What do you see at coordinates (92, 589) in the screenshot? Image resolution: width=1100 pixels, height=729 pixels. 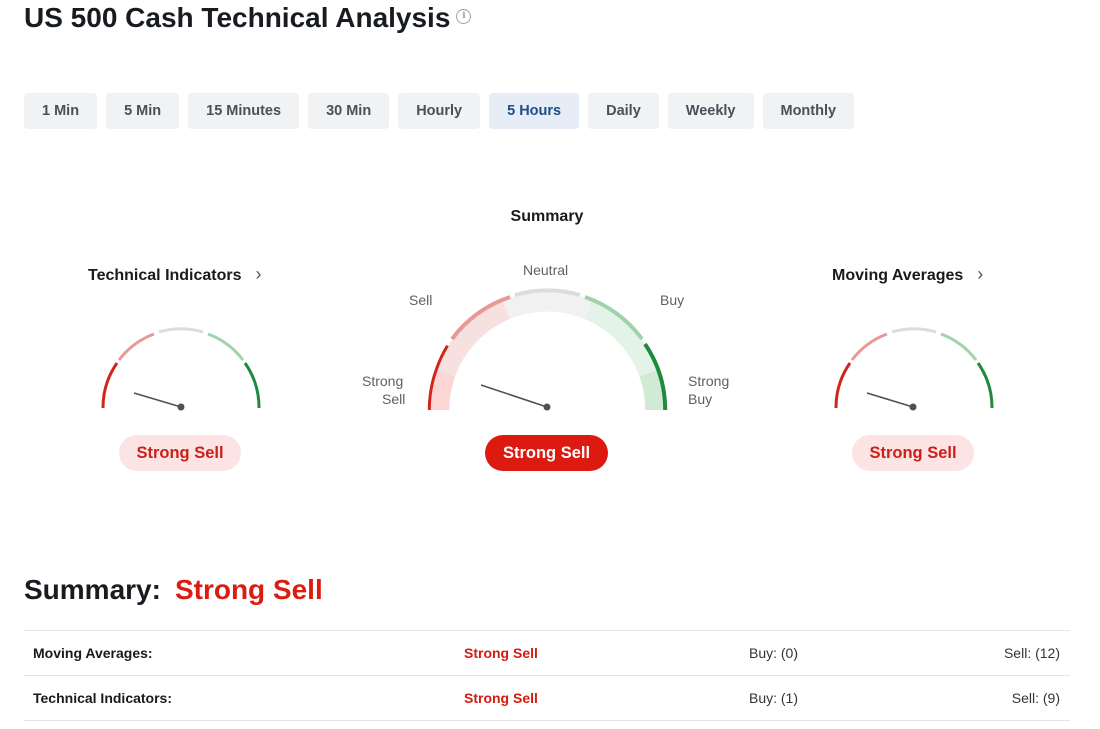 I see `summary-heading-label: Summary:` at bounding box center [92, 589].